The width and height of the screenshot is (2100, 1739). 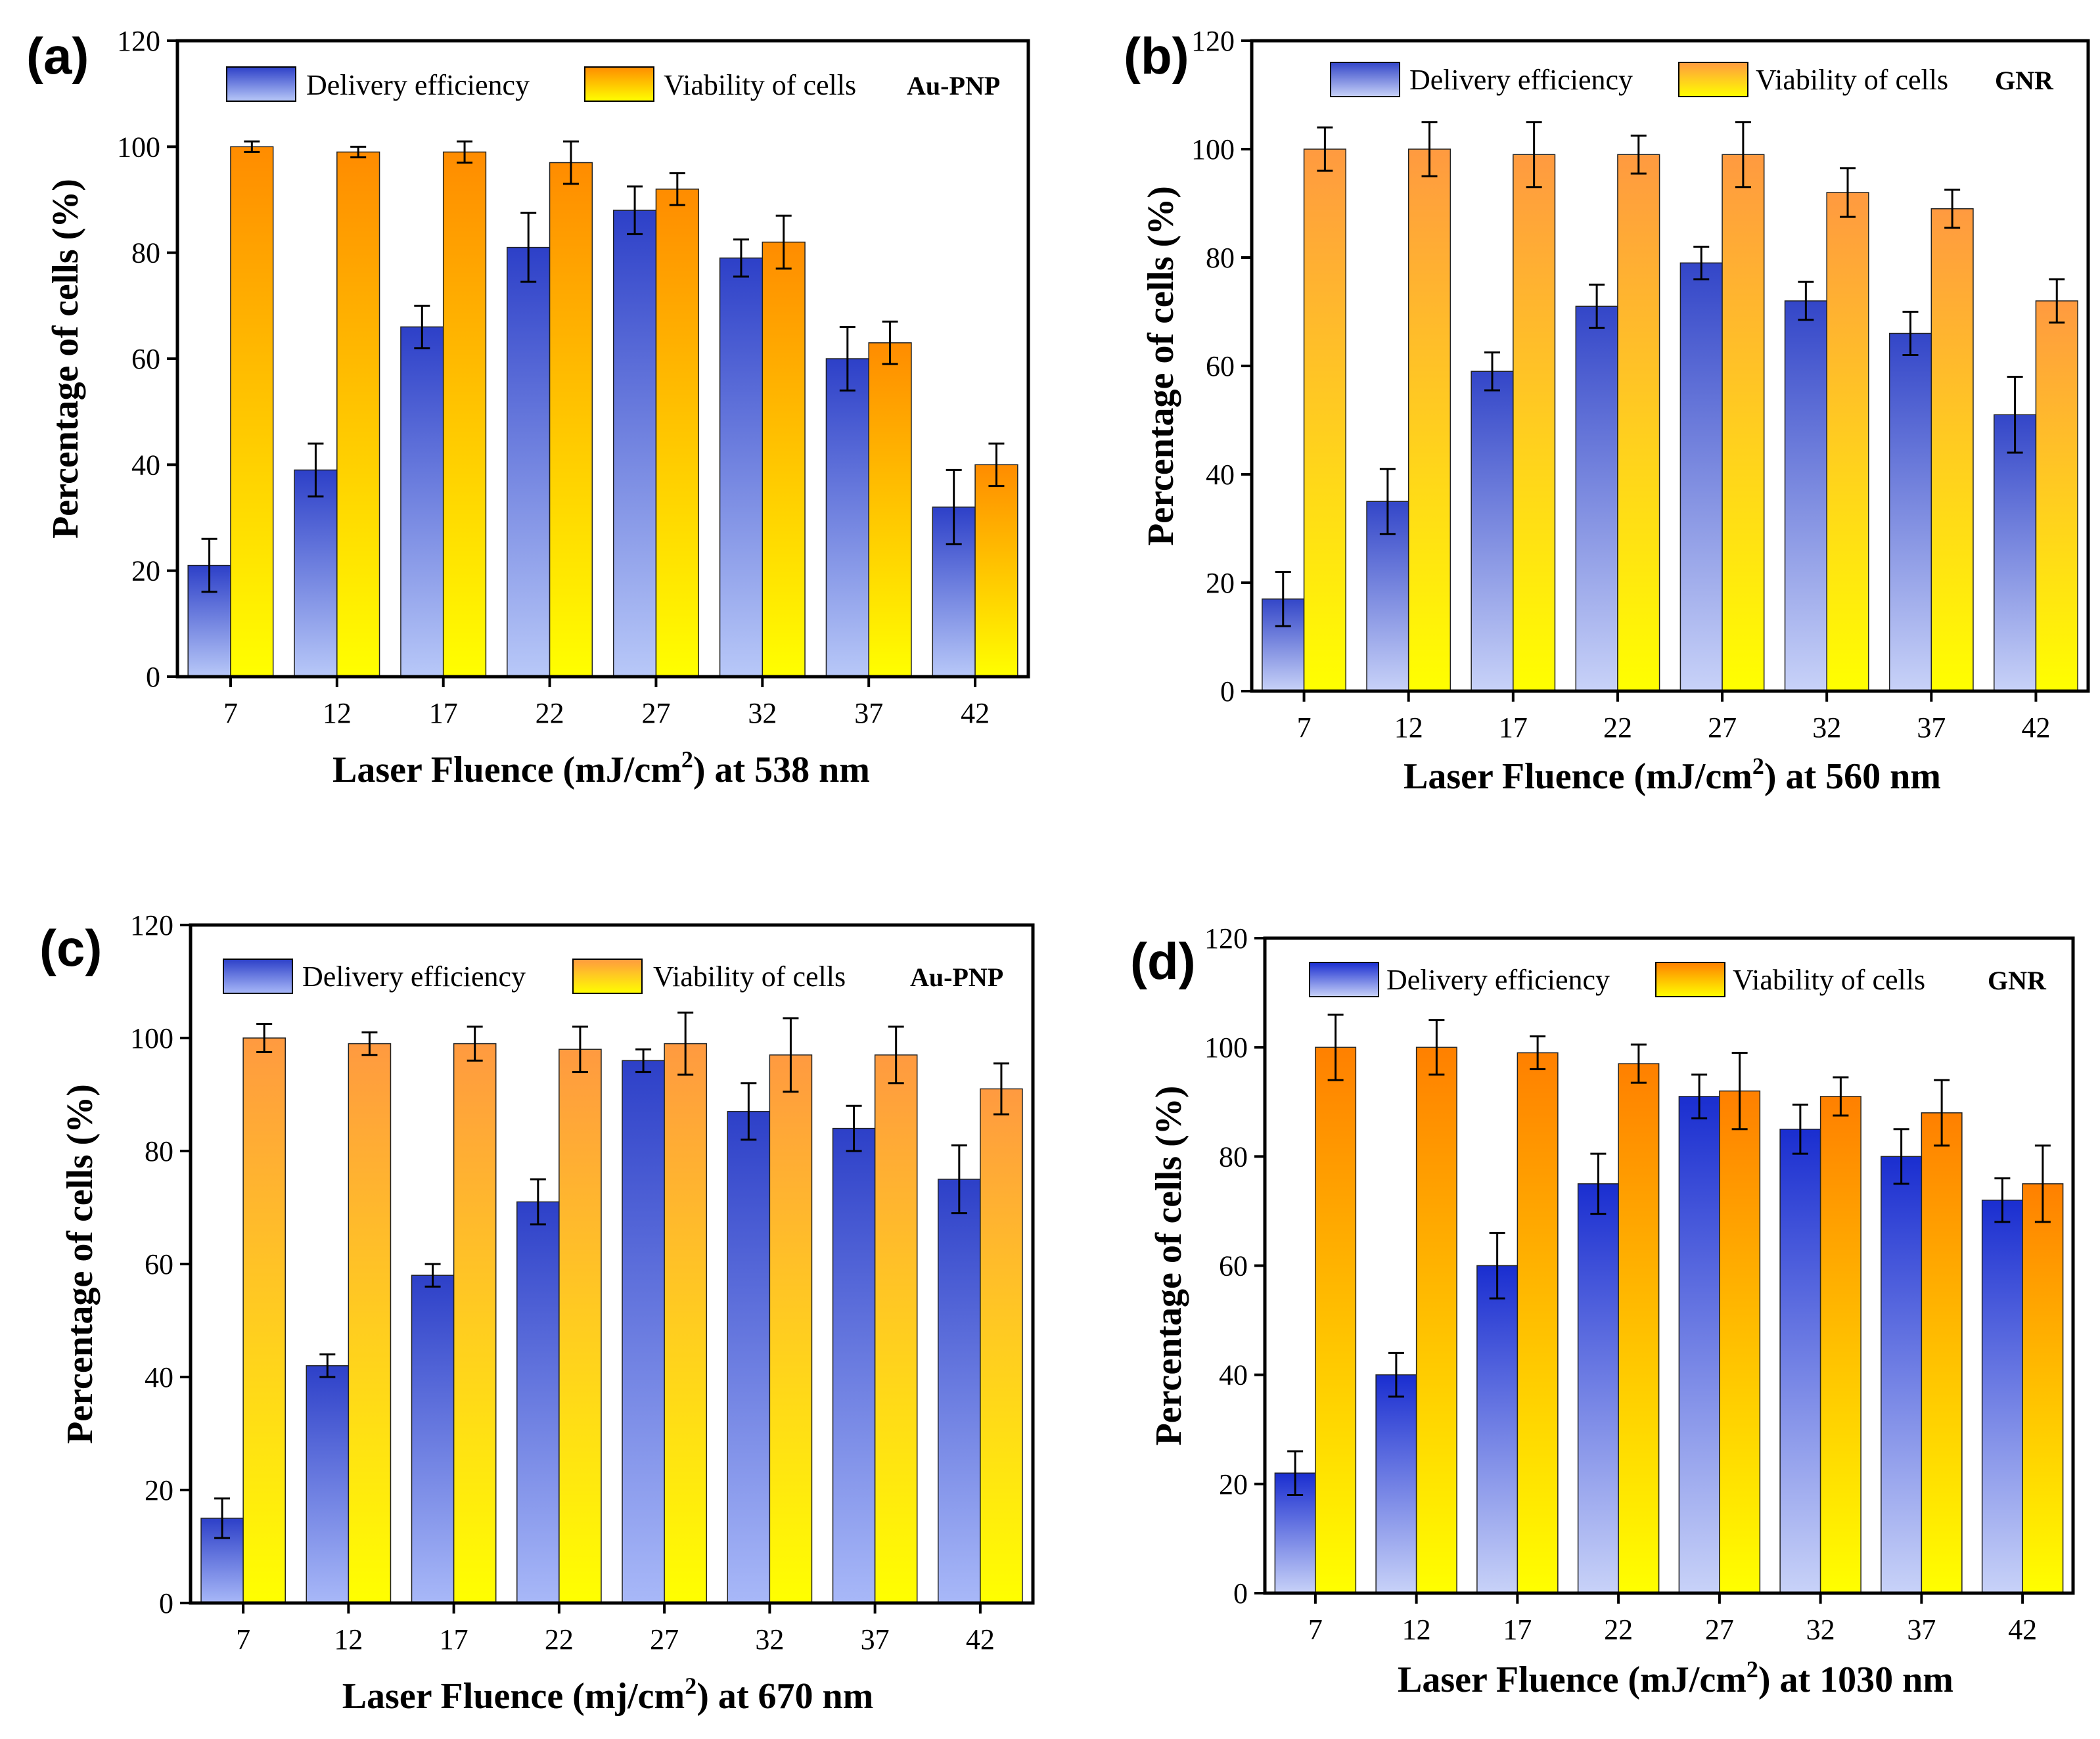 What do you see at coordinates (1240, 1593) in the screenshot?
I see `y-tick-label: 0` at bounding box center [1240, 1593].